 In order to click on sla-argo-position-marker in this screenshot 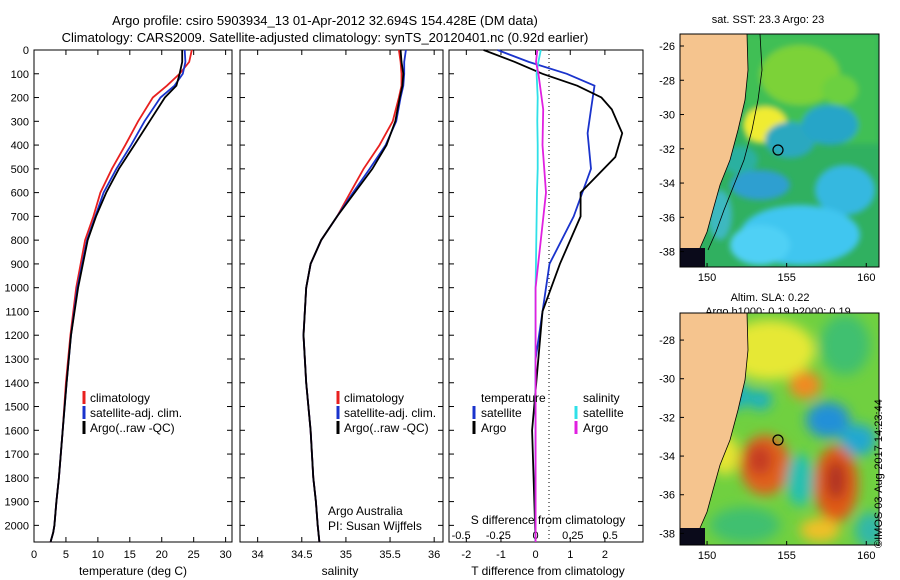, I will do `click(778, 440)`.